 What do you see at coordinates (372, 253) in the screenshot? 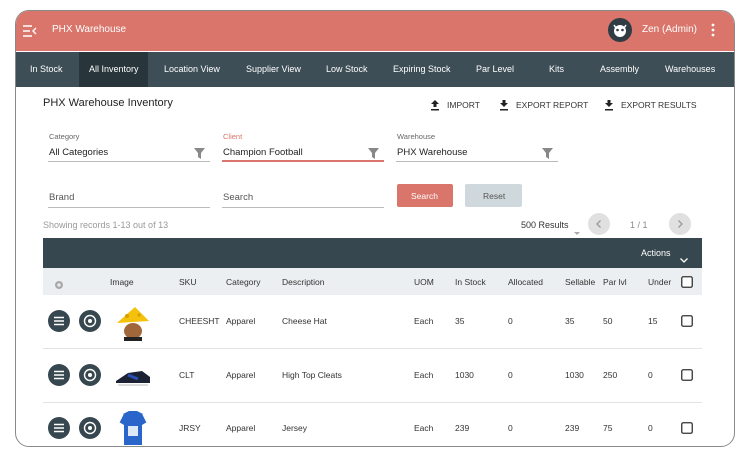
I see `table-toolbar` at bounding box center [372, 253].